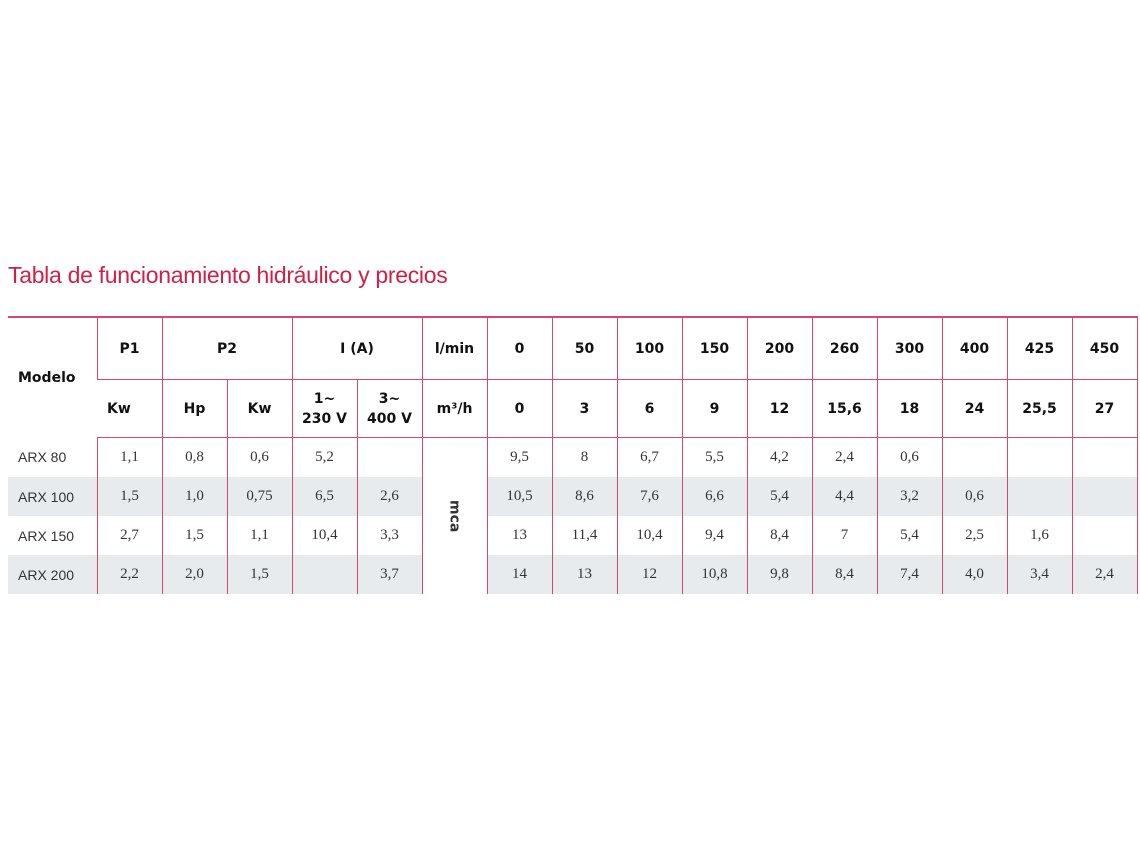 The image size is (1140, 855). Describe the element at coordinates (42, 457) in the screenshot. I see `model-name: ARX 80` at that location.